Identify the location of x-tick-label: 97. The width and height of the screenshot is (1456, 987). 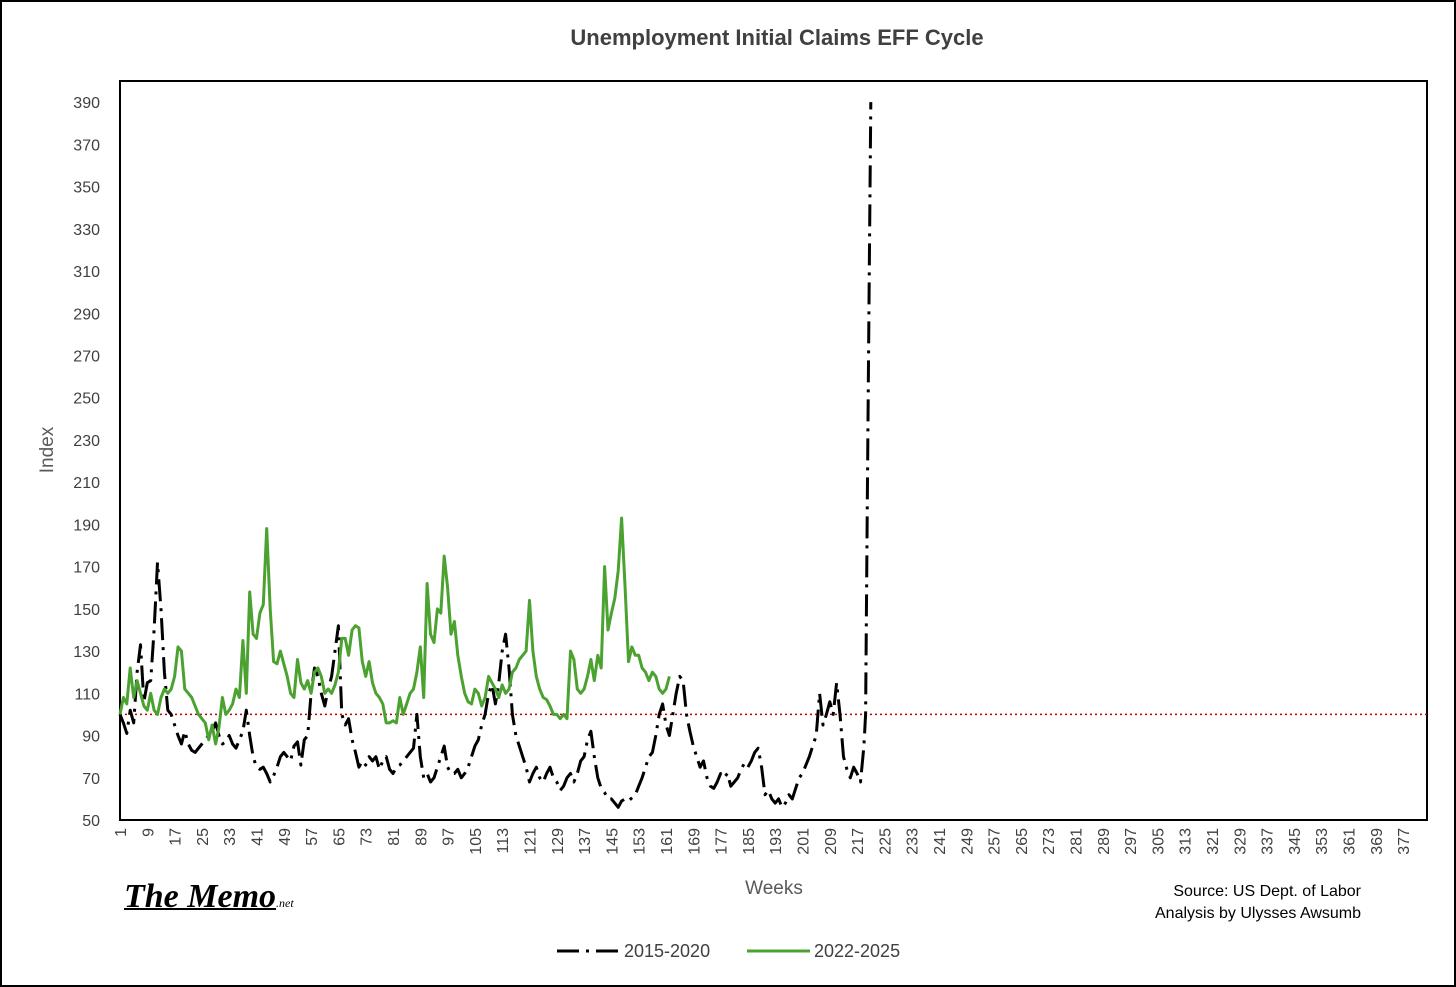
(449, 837).